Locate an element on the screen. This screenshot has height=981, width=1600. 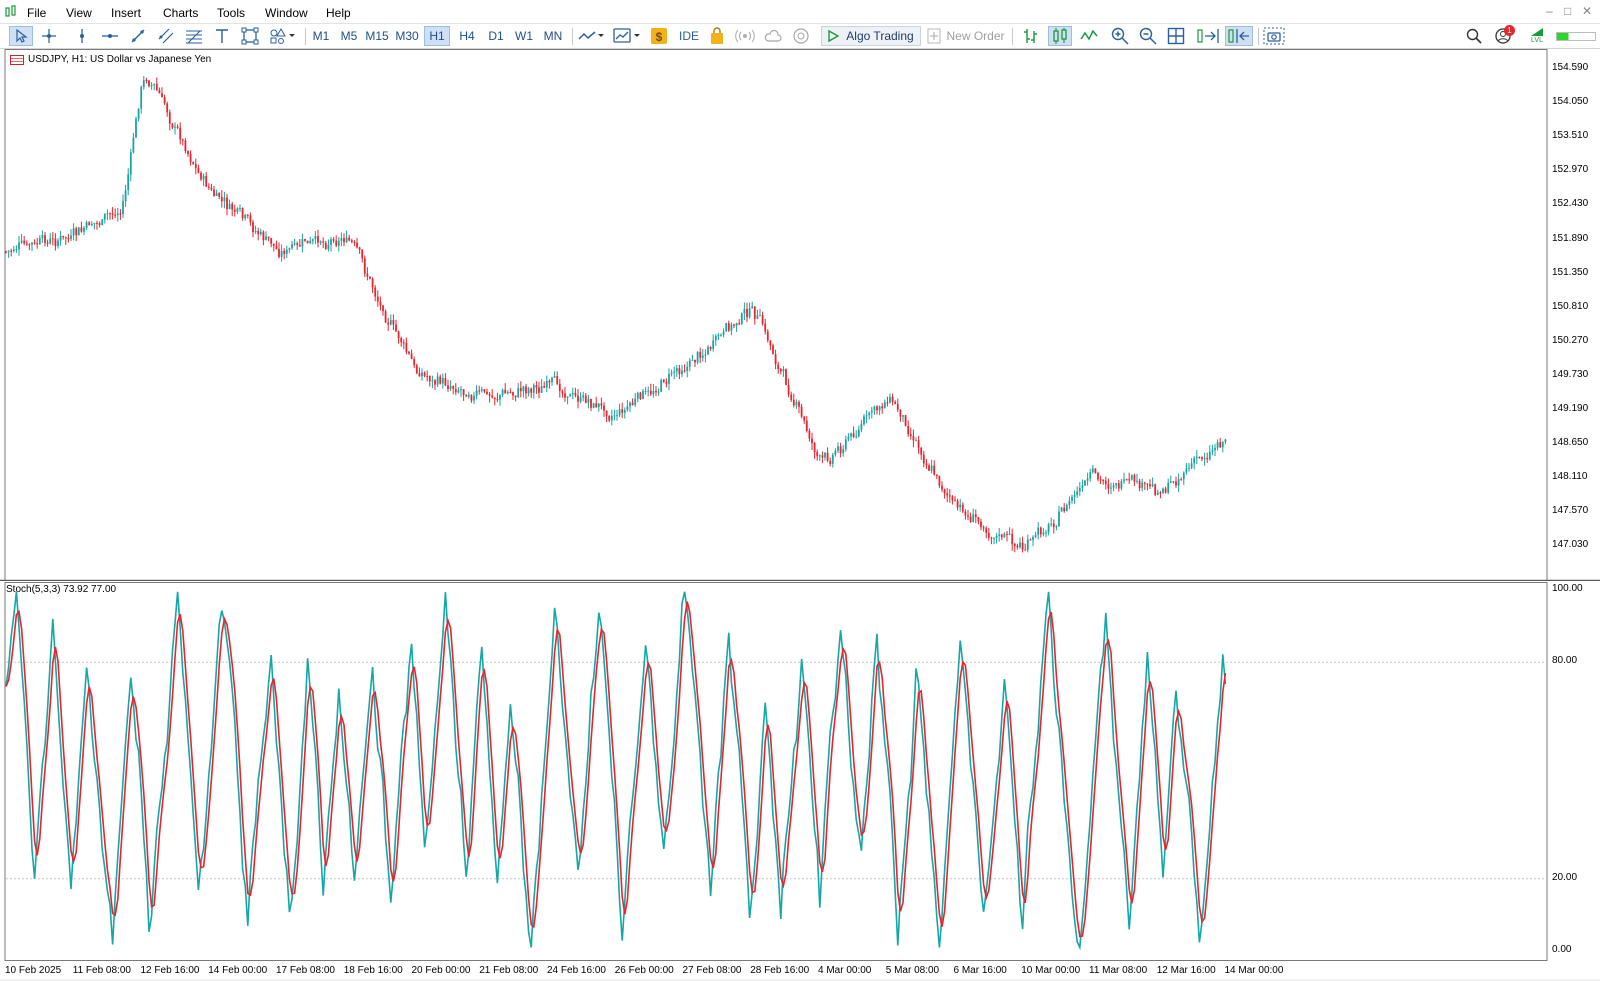
fibonacci-tool-button is located at coordinates (194, 36).